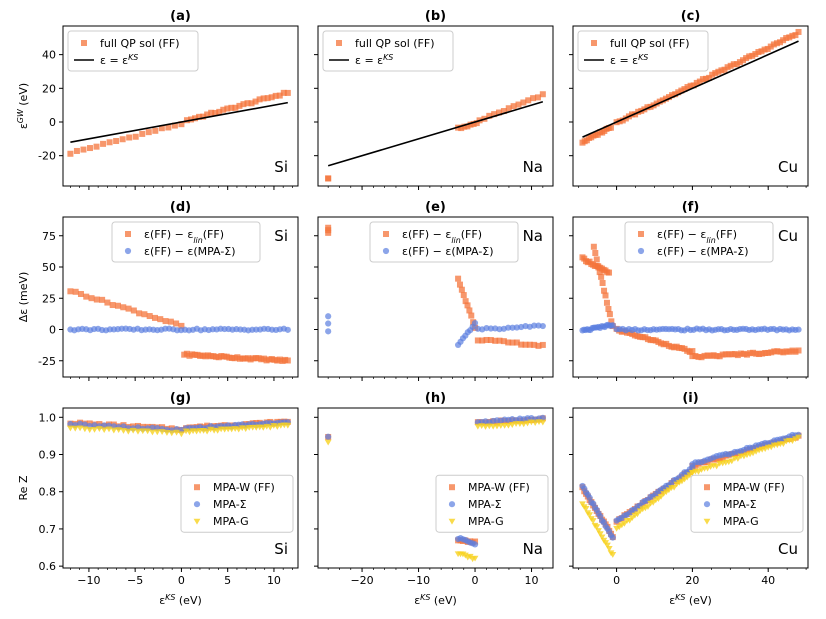  What do you see at coordinates (49, 298) in the screenshot?
I see `y-tick-label: 25` at bounding box center [49, 298].